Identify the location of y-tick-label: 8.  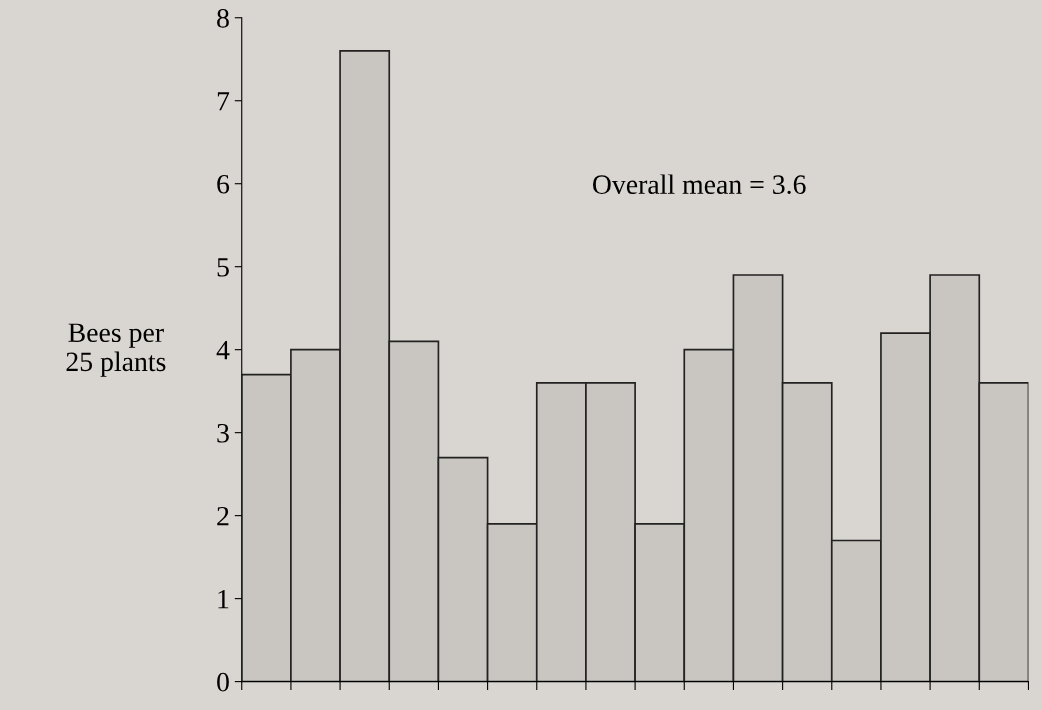
(223, 18).